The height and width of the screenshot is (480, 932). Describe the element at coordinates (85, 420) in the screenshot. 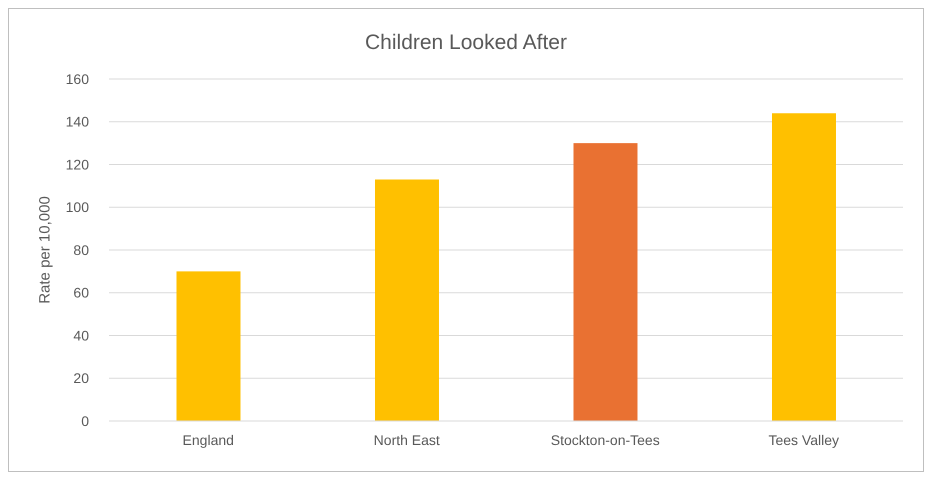

I see `y-tick-label: 0` at that location.